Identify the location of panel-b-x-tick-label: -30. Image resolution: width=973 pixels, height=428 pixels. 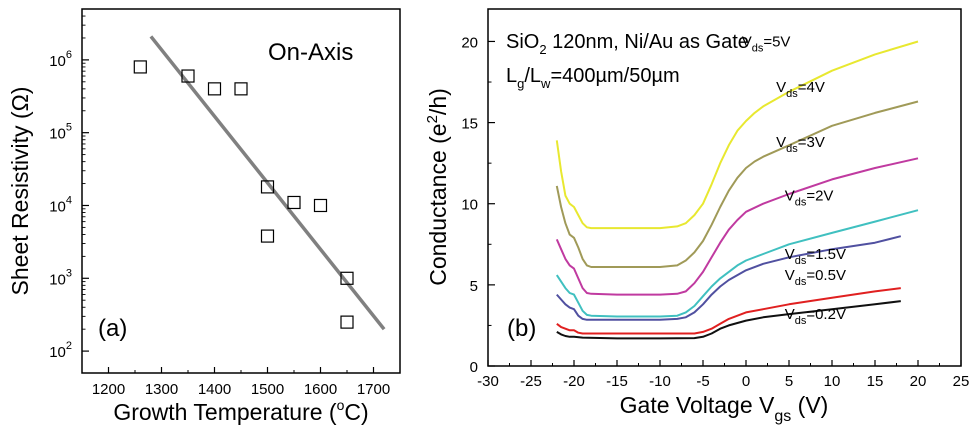
(488, 381).